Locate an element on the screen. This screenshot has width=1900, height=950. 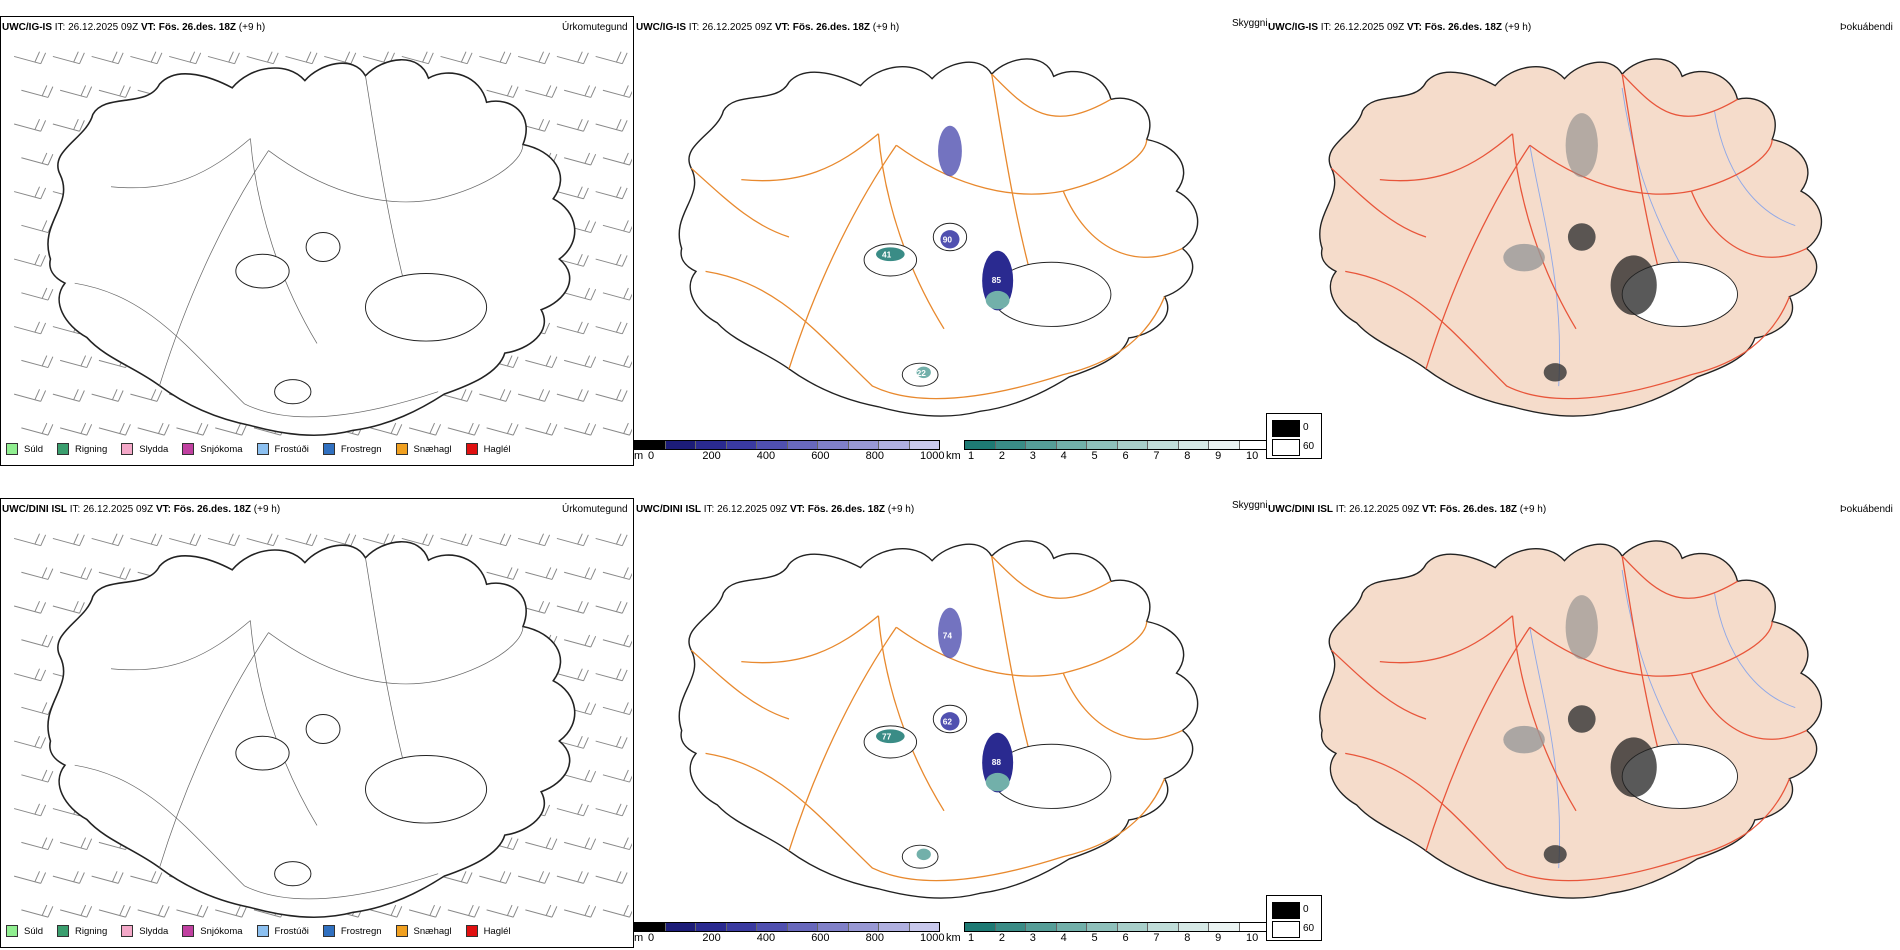
precip-type-label: Frostregn is located at coordinates (361, 931).